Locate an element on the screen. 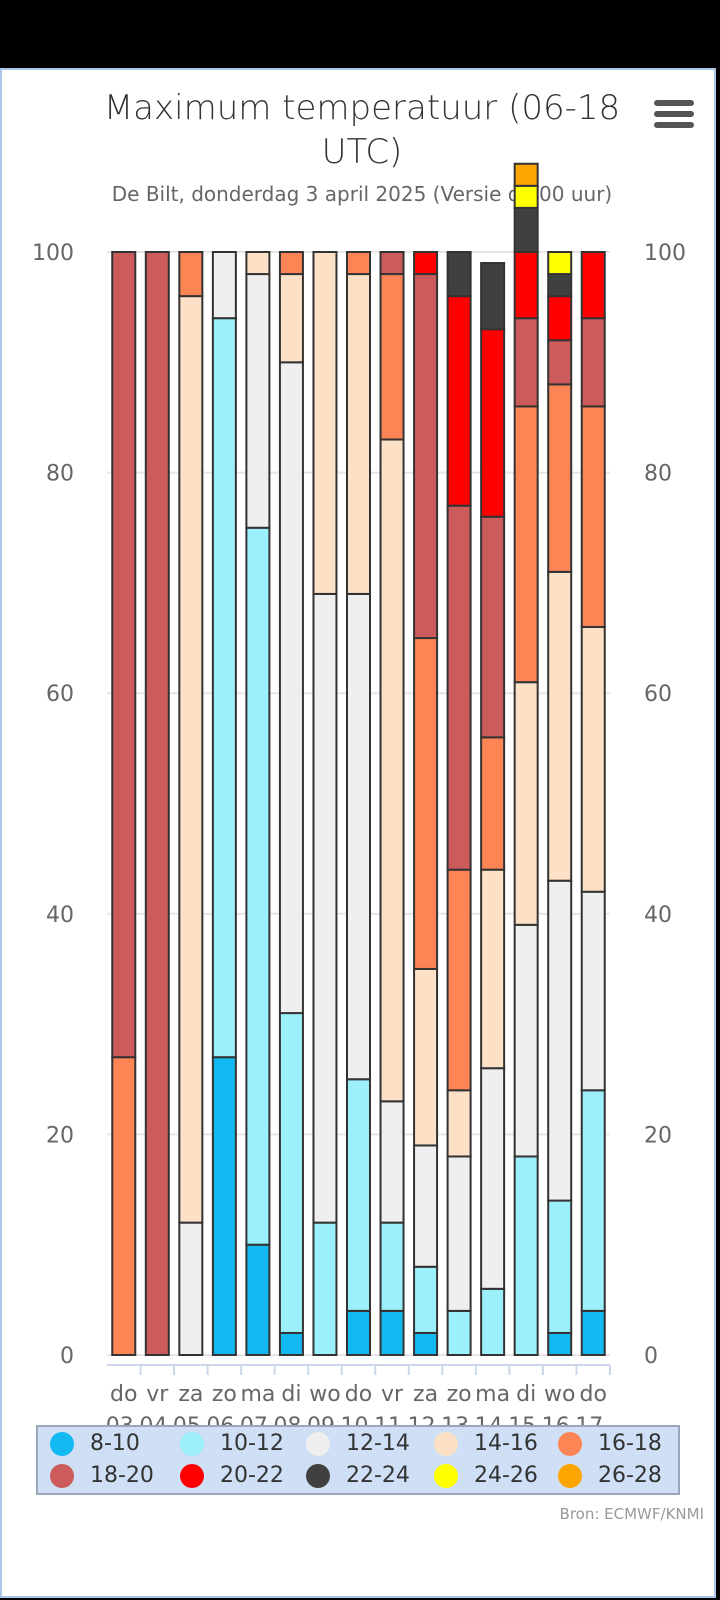  legend-item: 22-24 is located at coordinates (358, 1475).